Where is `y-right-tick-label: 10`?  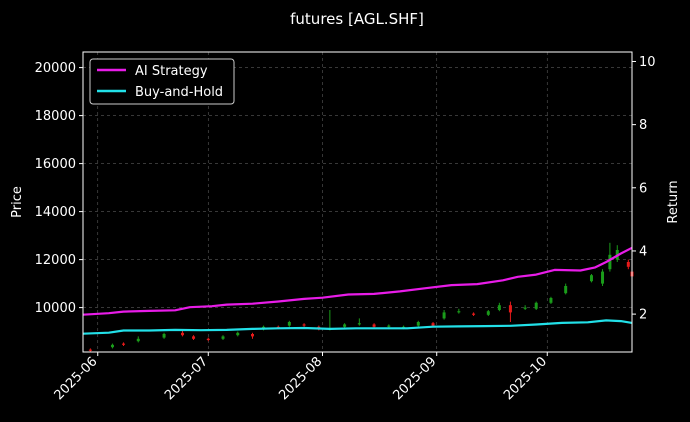
y-right-tick-label: 10 is located at coordinates (647, 62).